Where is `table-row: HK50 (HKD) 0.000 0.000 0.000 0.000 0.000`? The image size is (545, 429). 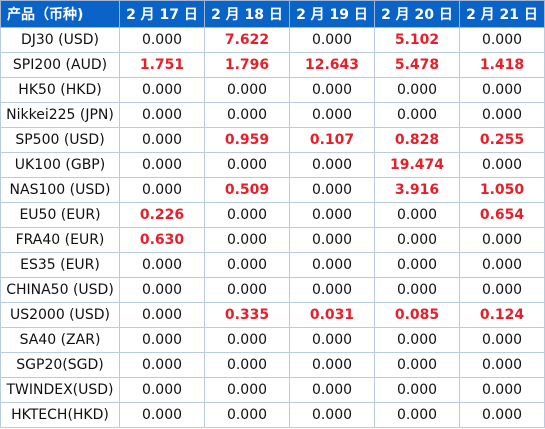 table-row: HK50 (HKD) 0.000 0.000 0.000 0.000 0.000 is located at coordinates (272, 90).